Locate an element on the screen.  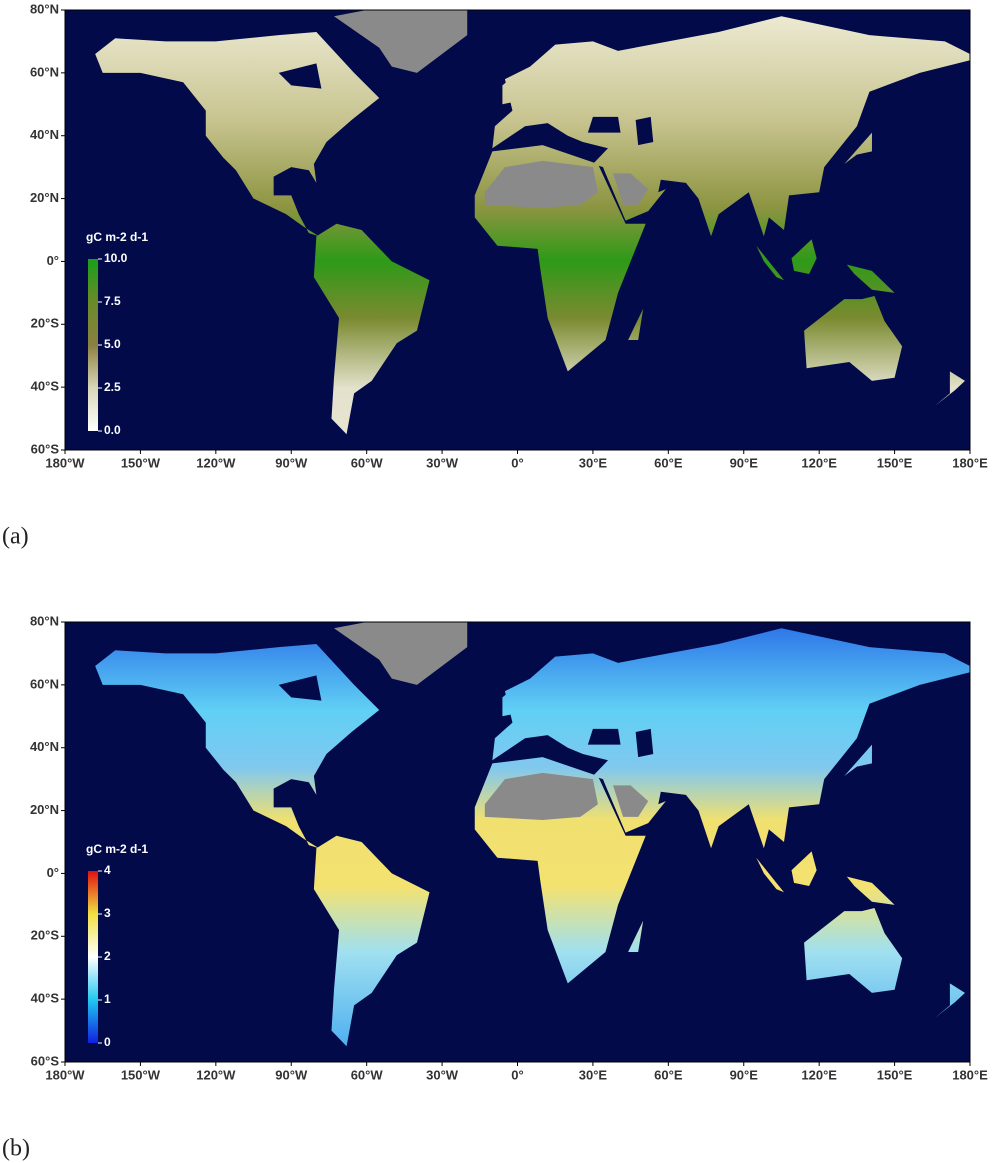
colorbar-tick-label: 7.5 is located at coordinates (112, 301).